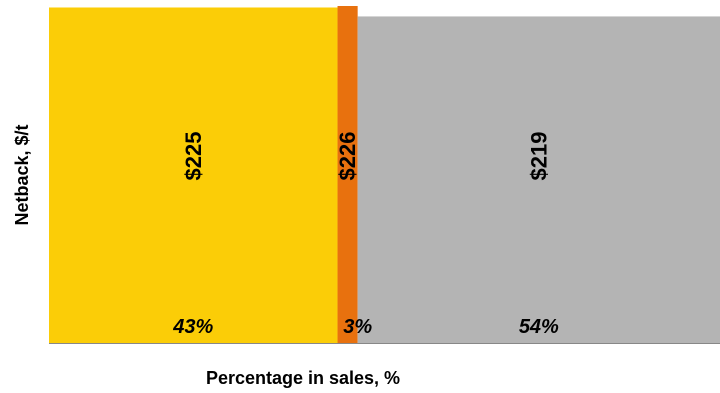 This screenshot has height=393, width=720. I want to click on bar-value-label-2: $219, so click(538, 156).